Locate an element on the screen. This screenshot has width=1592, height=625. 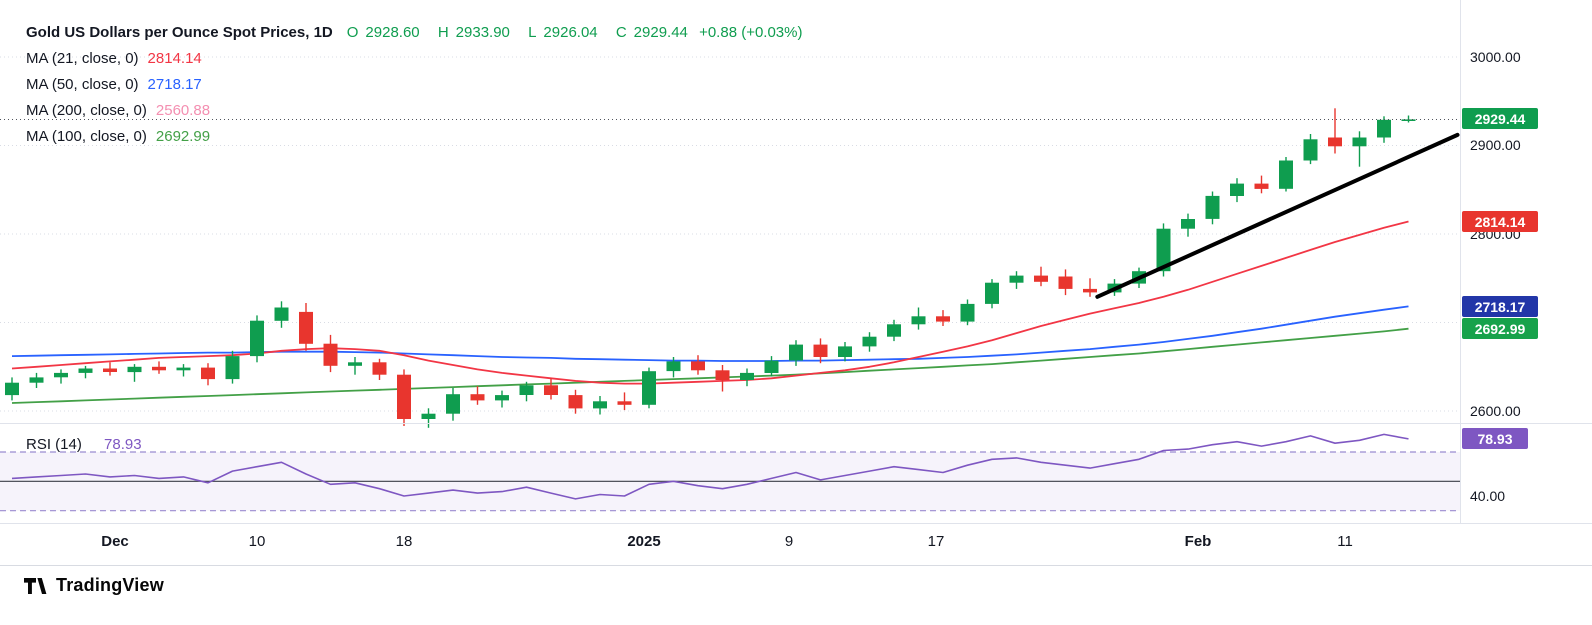
badge-ma100: 2692.99 is located at coordinates (1500, 328).